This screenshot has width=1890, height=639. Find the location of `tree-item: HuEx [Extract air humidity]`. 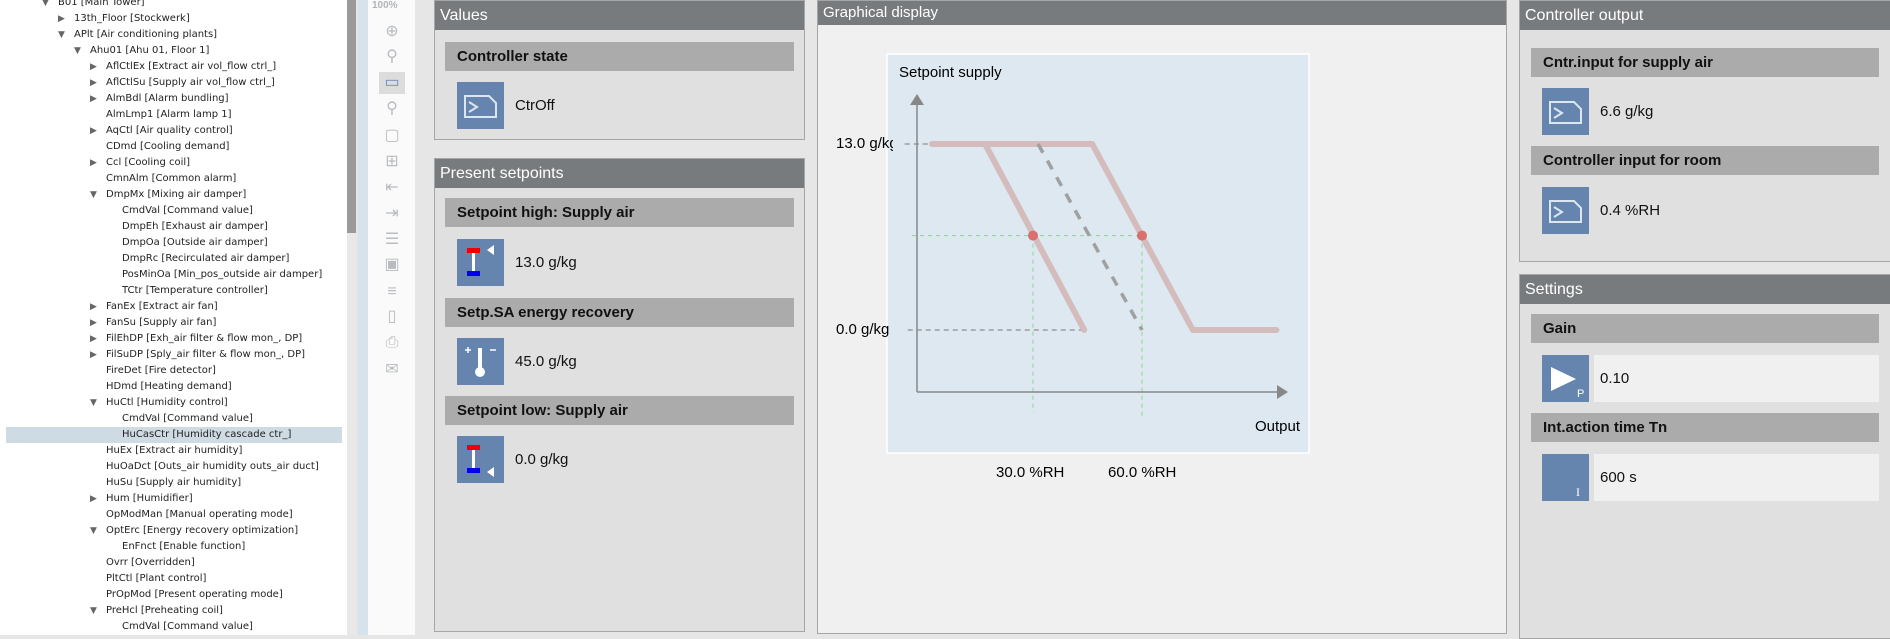

tree-item: HuEx [Extract air humidity] is located at coordinates (172, 451).